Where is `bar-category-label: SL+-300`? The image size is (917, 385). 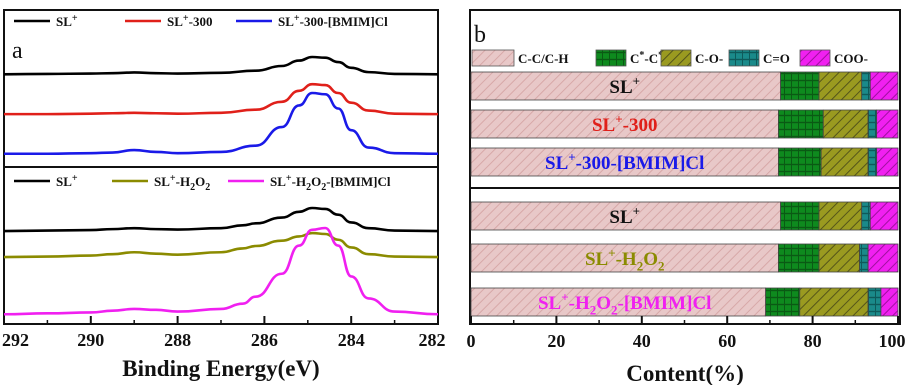 bar-category-label: SL+-300 is located at coordinates (625, 123).